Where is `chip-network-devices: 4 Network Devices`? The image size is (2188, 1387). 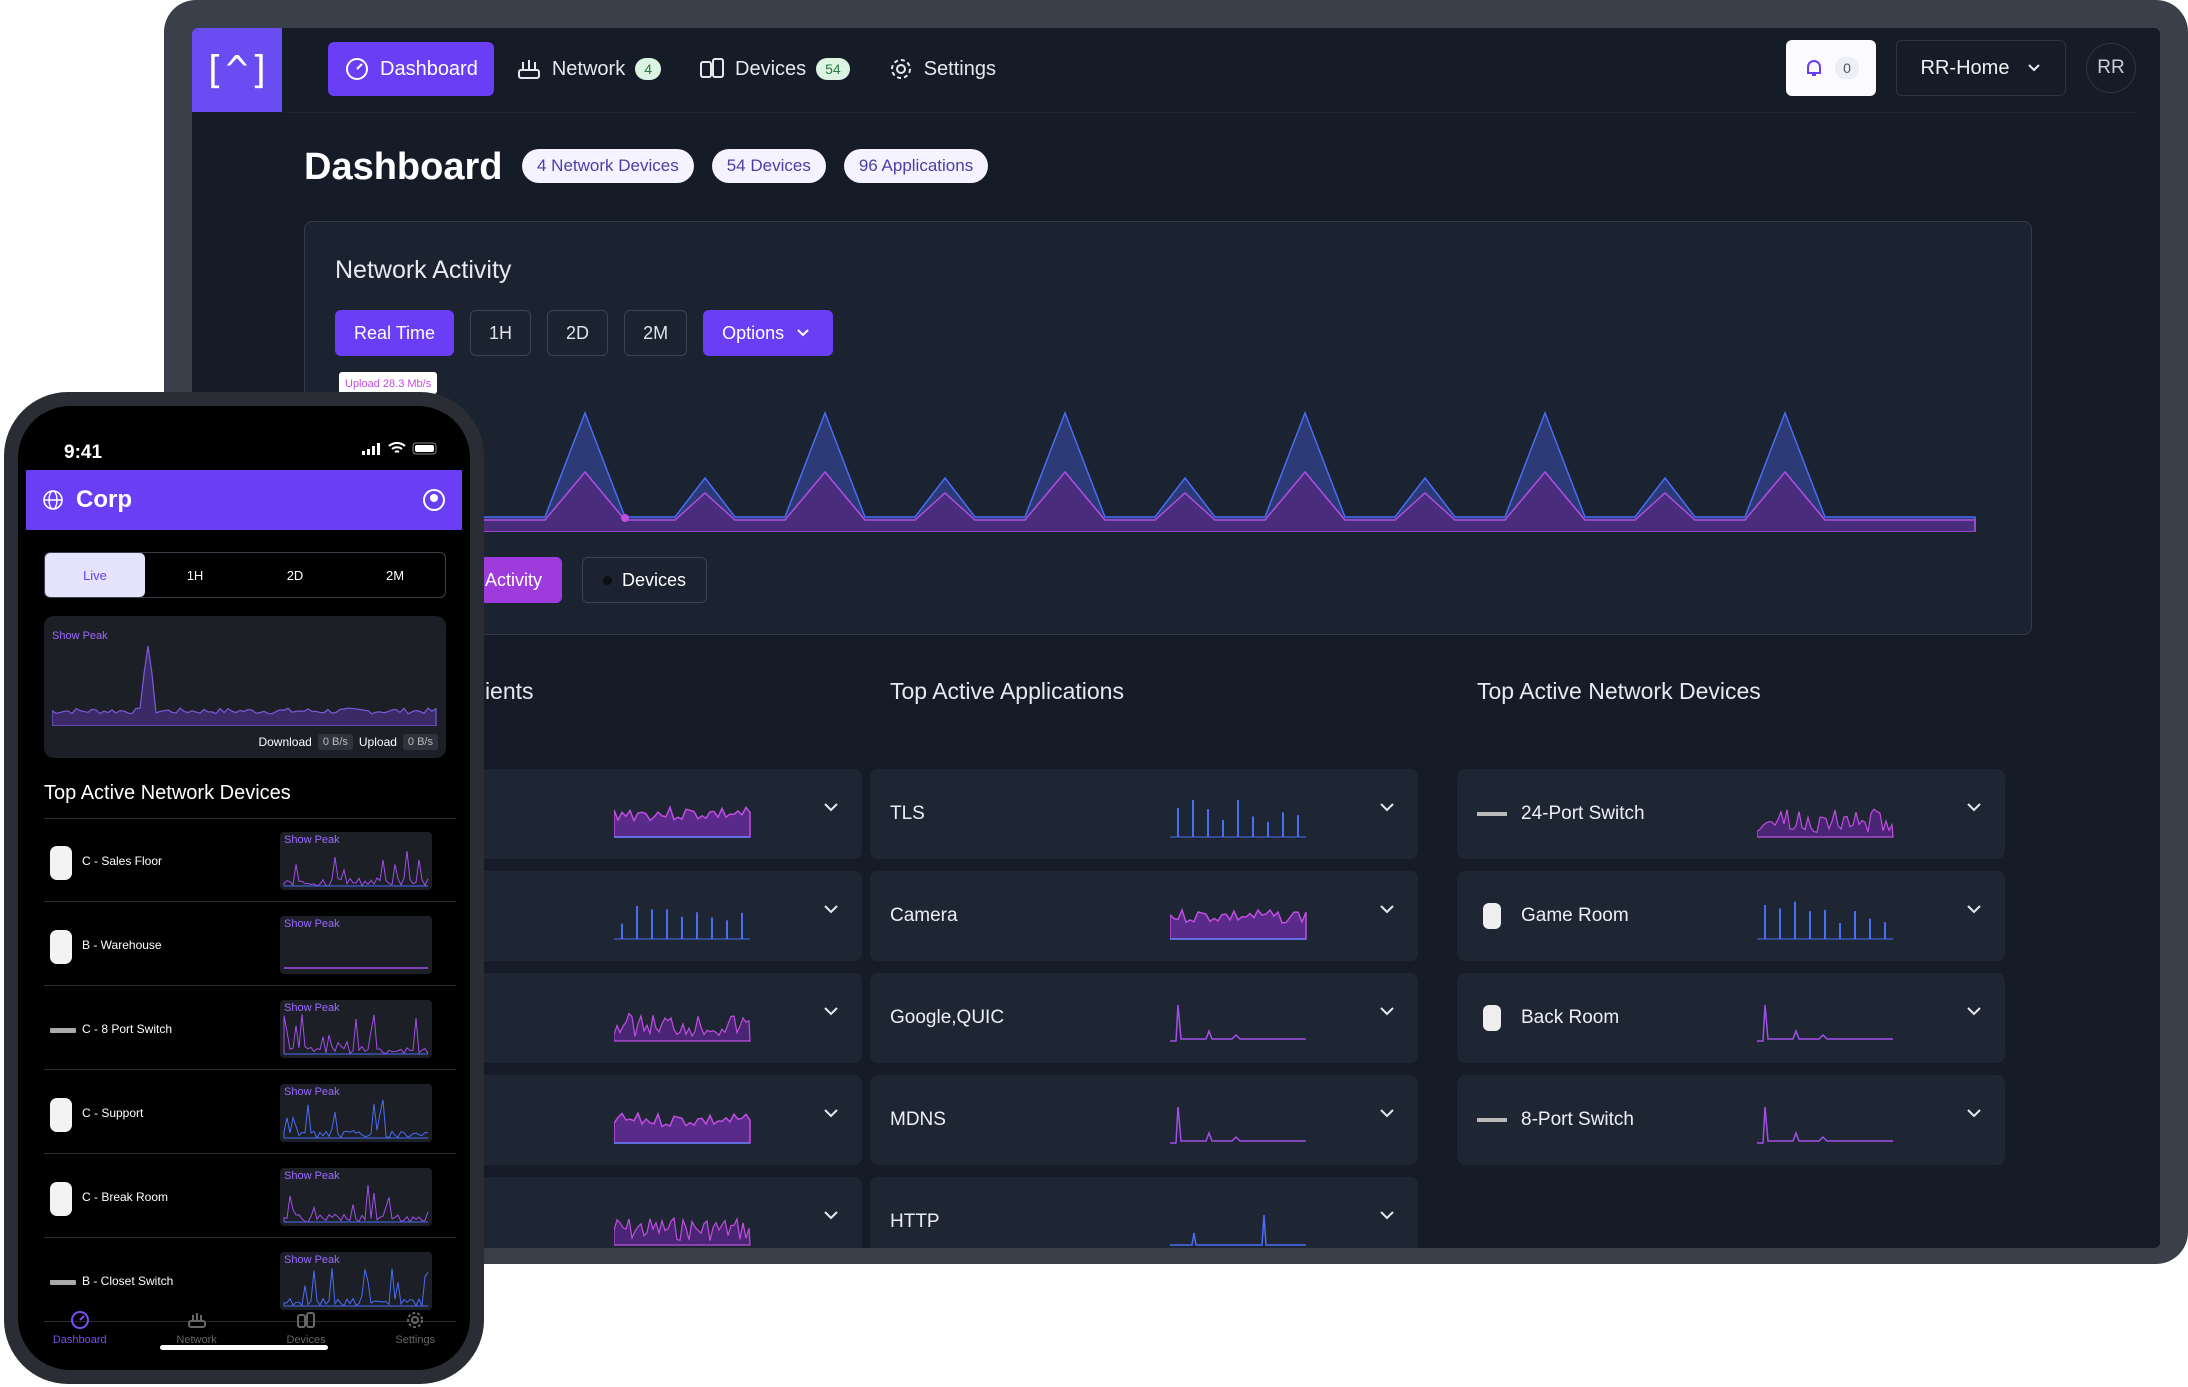 chip-network-devices: 4 Network Devices is located at coordinates (608, 166).